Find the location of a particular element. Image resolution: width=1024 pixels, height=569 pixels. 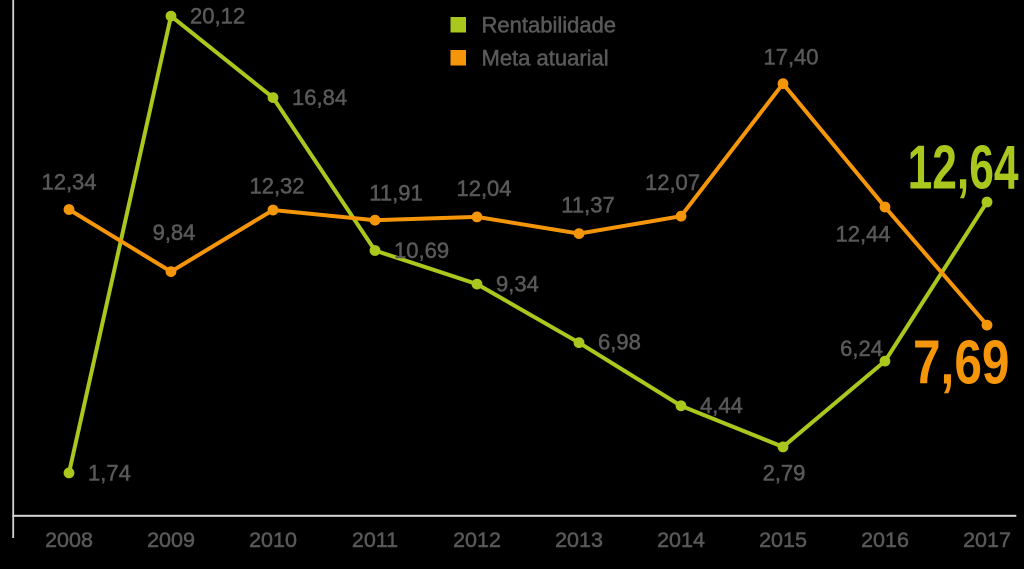

svg-text: 1,74 is located at coordinates (109, 472).